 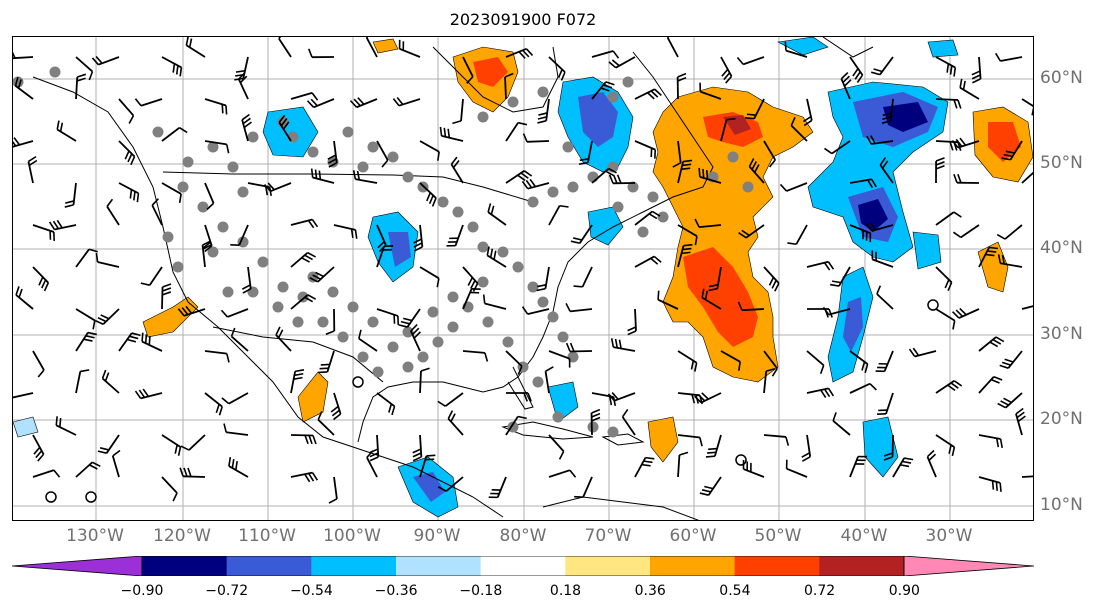 I want to click on longitude-label: 130°W, so click(x=95, y=536).